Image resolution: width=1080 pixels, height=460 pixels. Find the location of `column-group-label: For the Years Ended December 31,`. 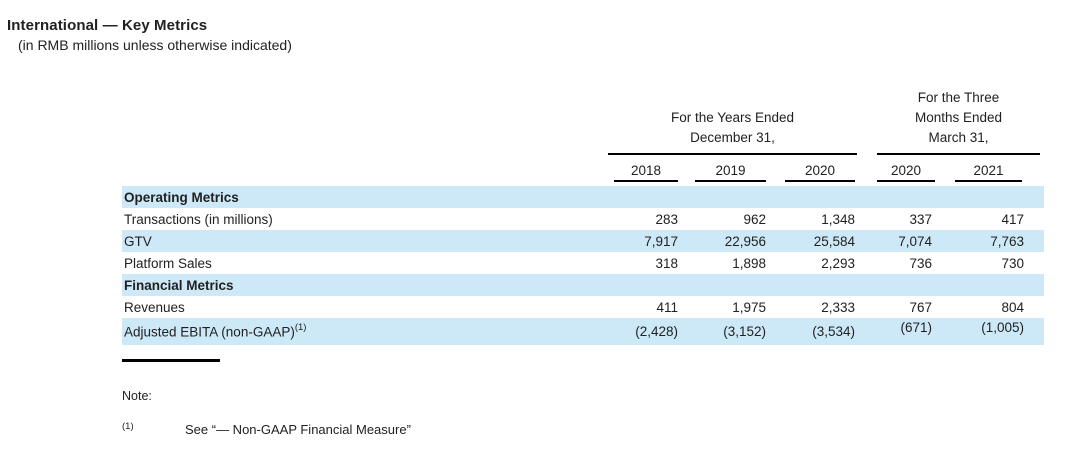

column-group-label: For the Years Ended December 31, is located at coordinates (732, 131).